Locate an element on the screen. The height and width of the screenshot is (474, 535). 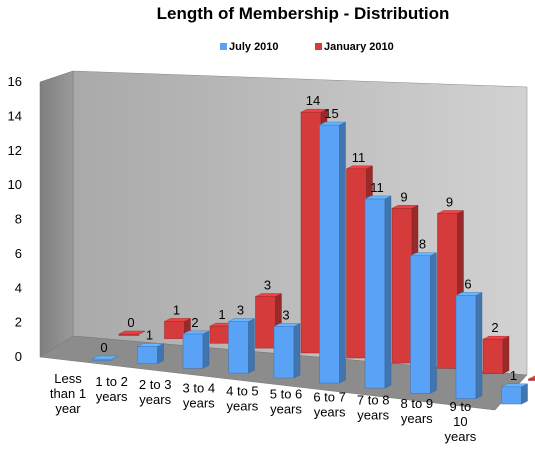
data-label: 15 is located at coordinates (331, 113).